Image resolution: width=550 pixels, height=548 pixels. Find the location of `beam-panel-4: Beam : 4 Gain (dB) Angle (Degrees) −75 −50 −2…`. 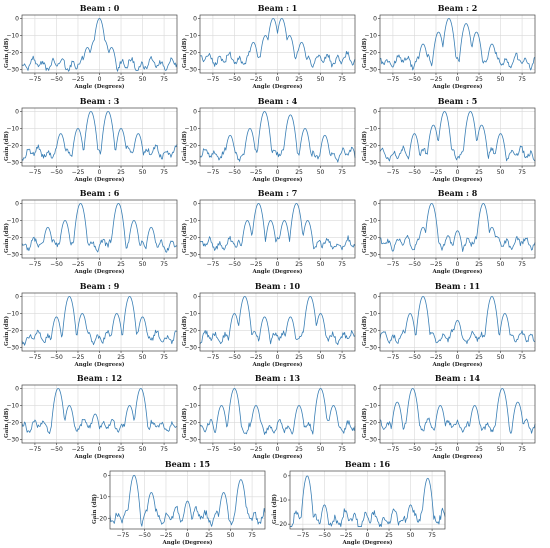

beam-panel-4: Beam : 4 Gain (dB) Angle (Degrees) −75 −50 −2… is located at coordinates (268, 140).